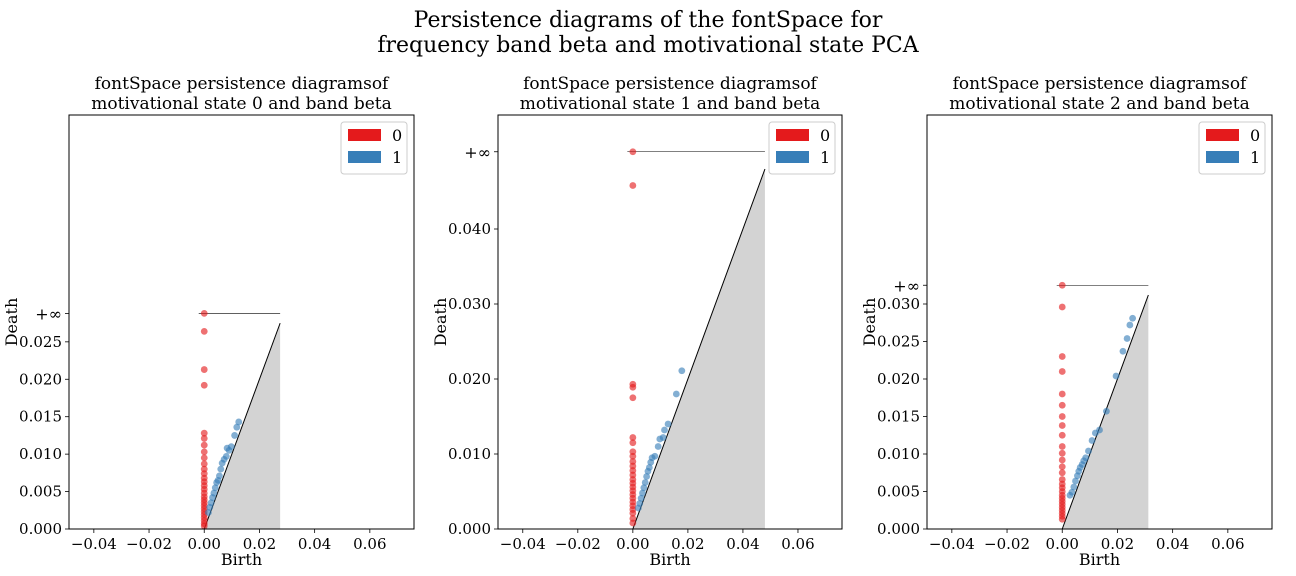  I want to click on chart-title-line-2: motivational state 2 and band beta, so click(1099, 104).